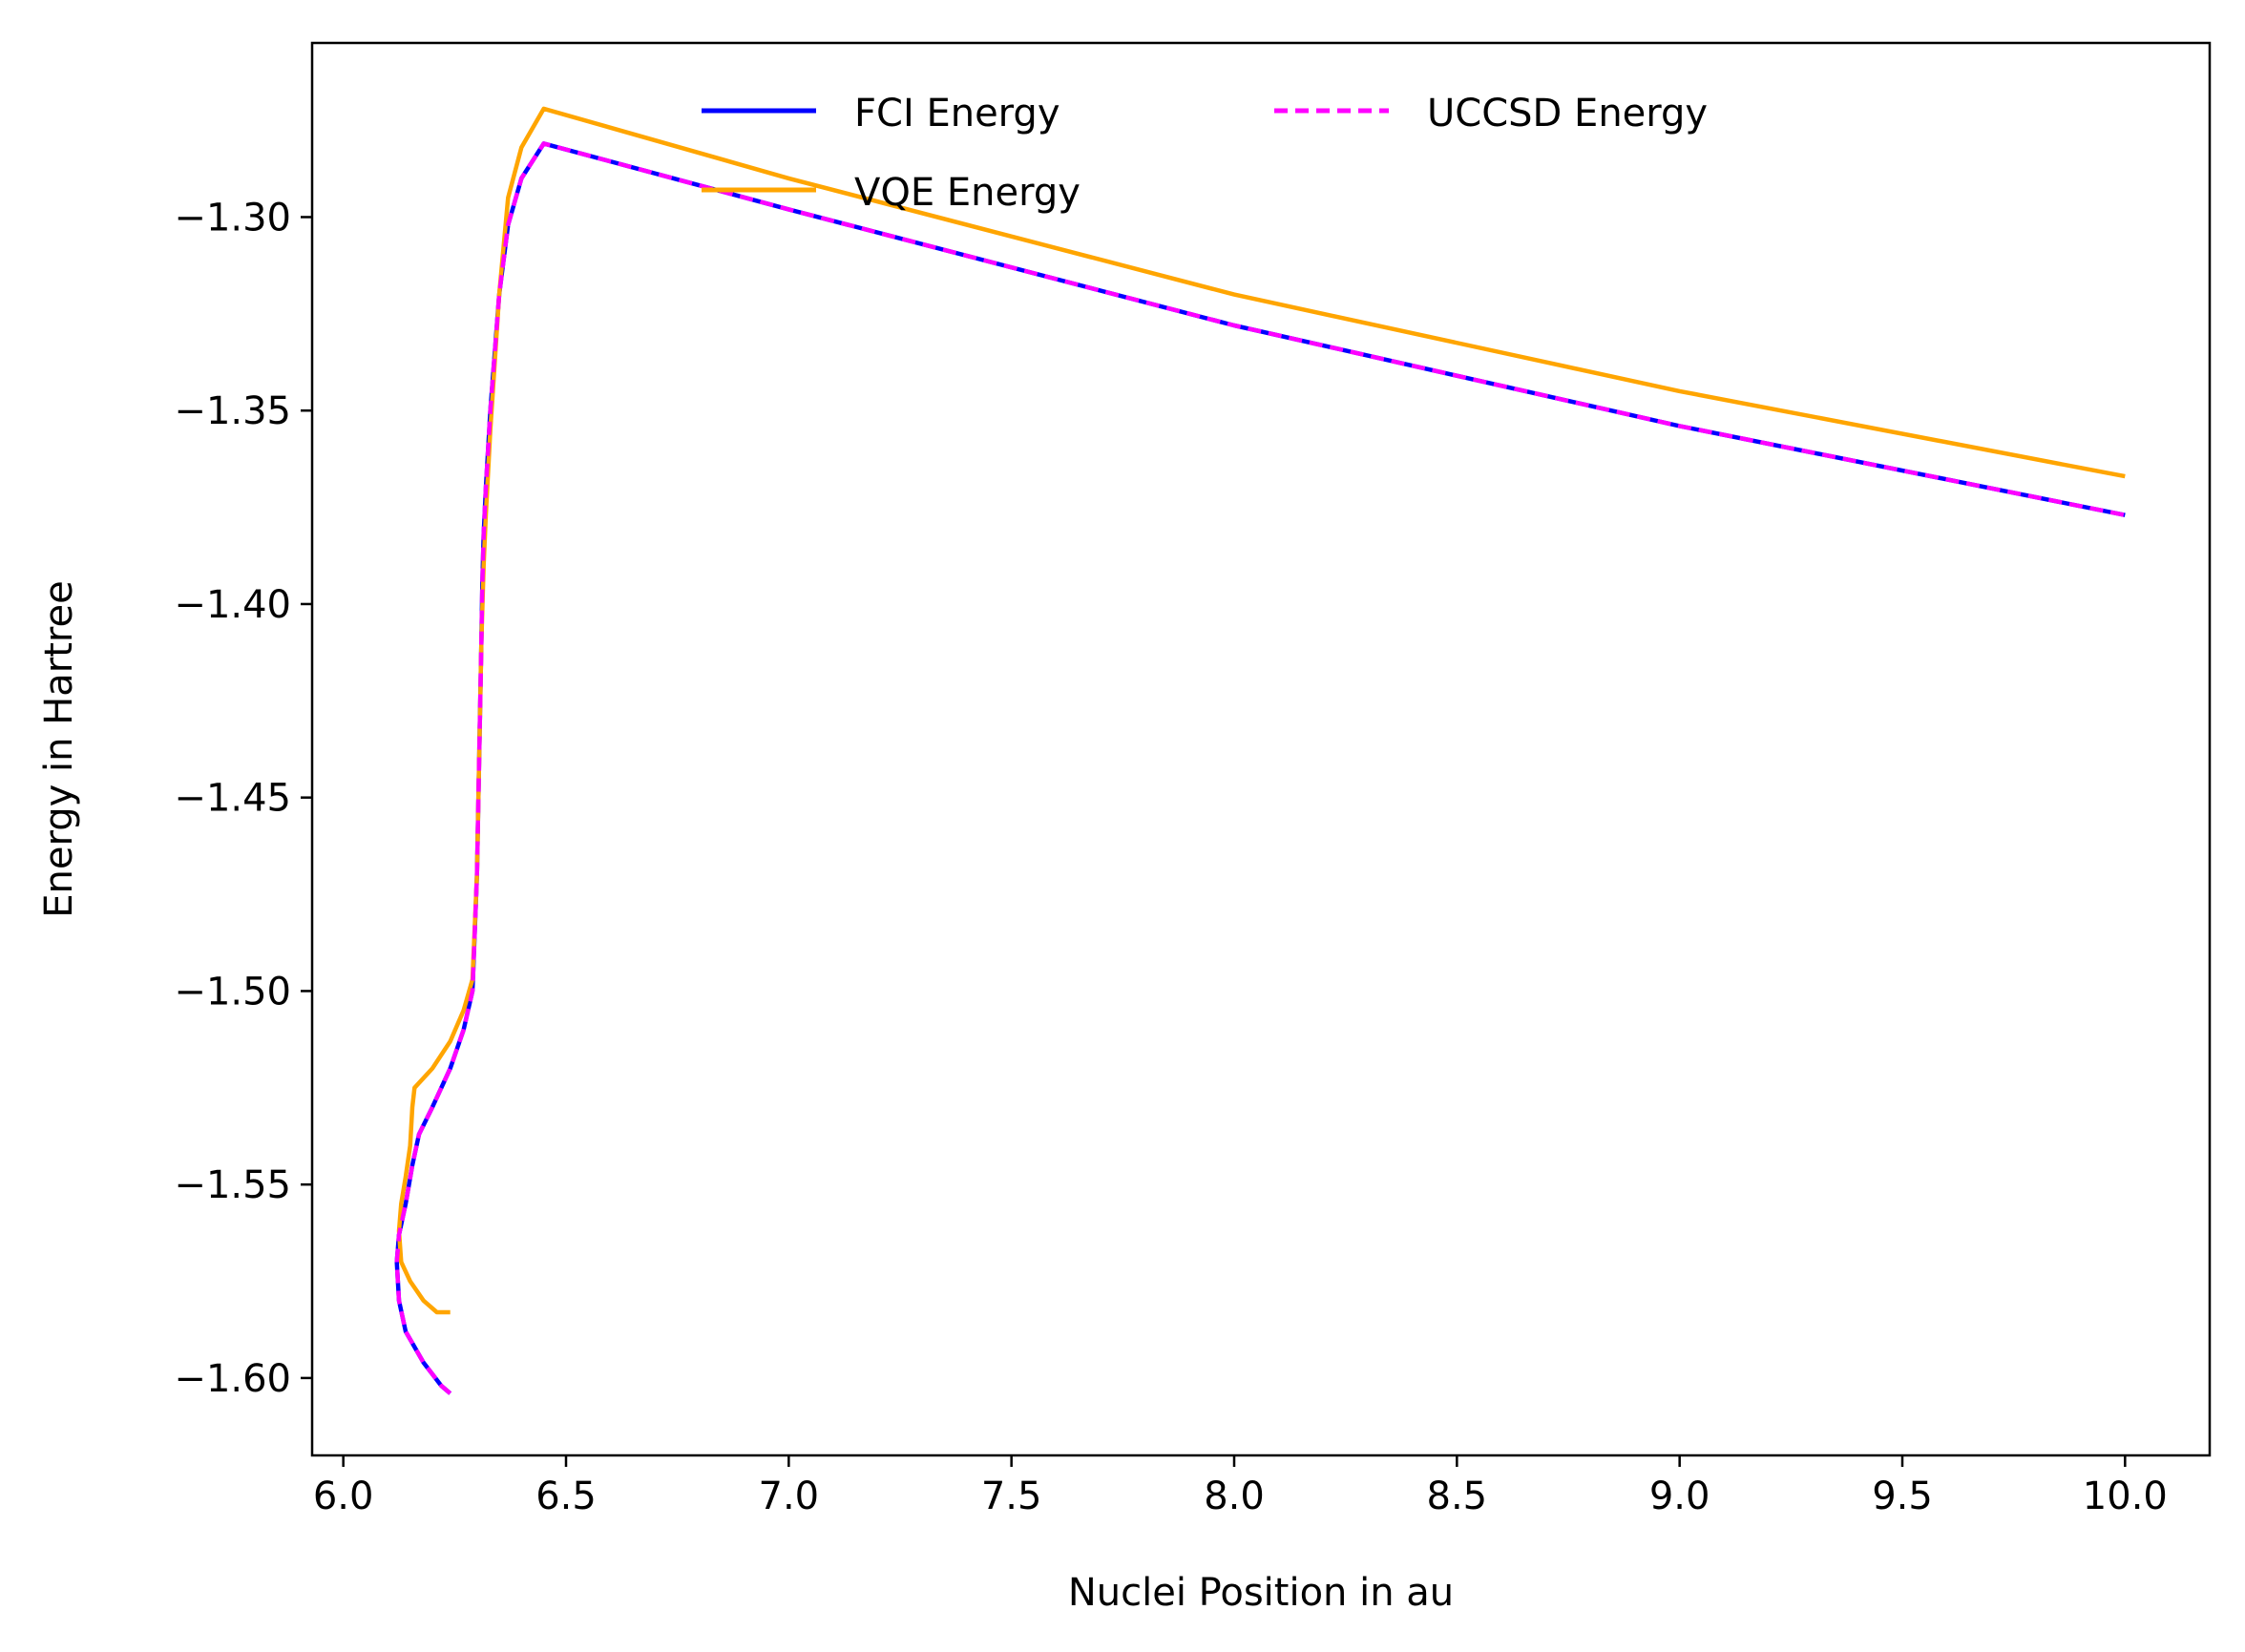 This screenshot has height=1652, width=2245. I want to click on legend-label-fci: FCI Energy, so click(957, 114).